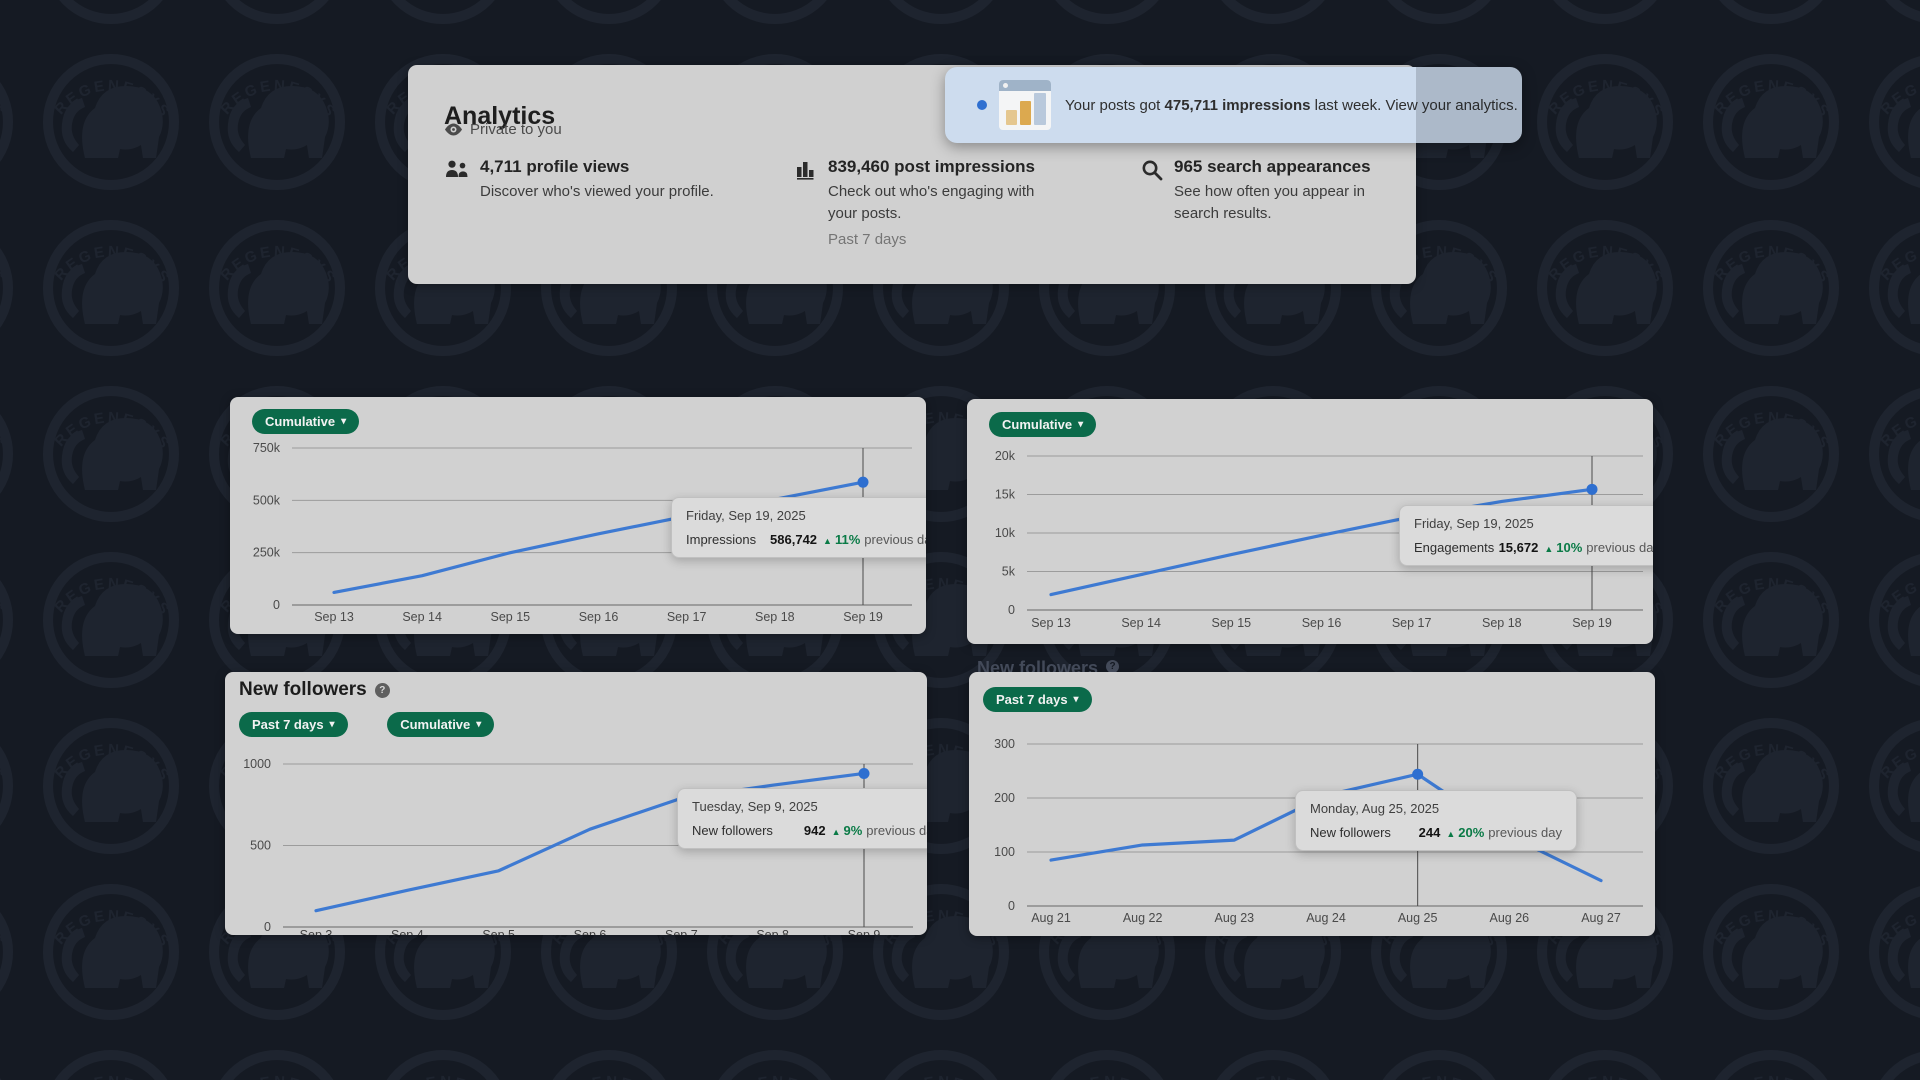 The image size is (1920, 1080). I want to click on privacy-row: Private to you, so click(503, 129).